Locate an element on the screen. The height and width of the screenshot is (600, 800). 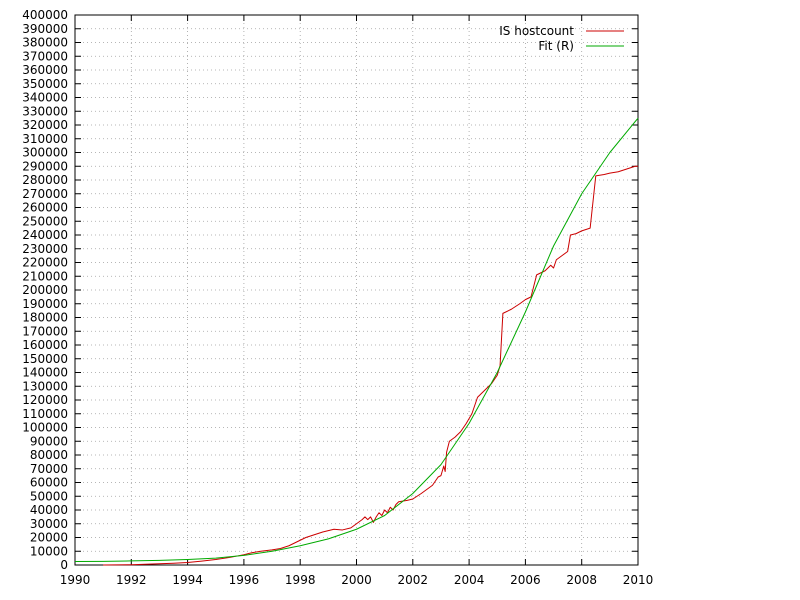
y-tick-label: 70000 is located at coordinates (49, 469).